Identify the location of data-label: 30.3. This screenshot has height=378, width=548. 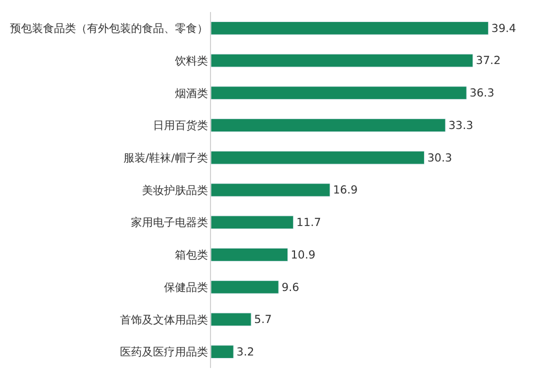
(439, 157).